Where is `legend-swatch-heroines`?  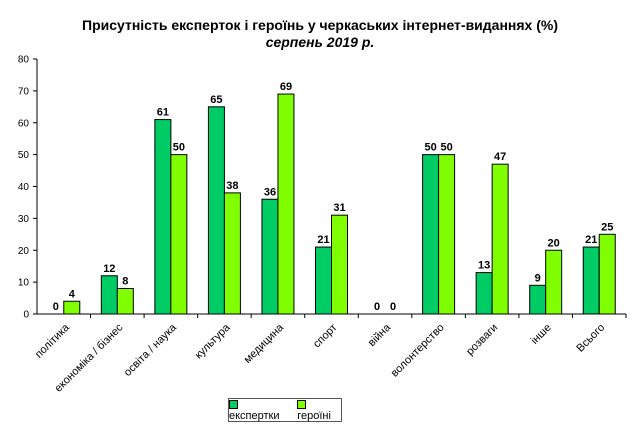
legend-swatch-heroines is located at coordinates (302, 404).